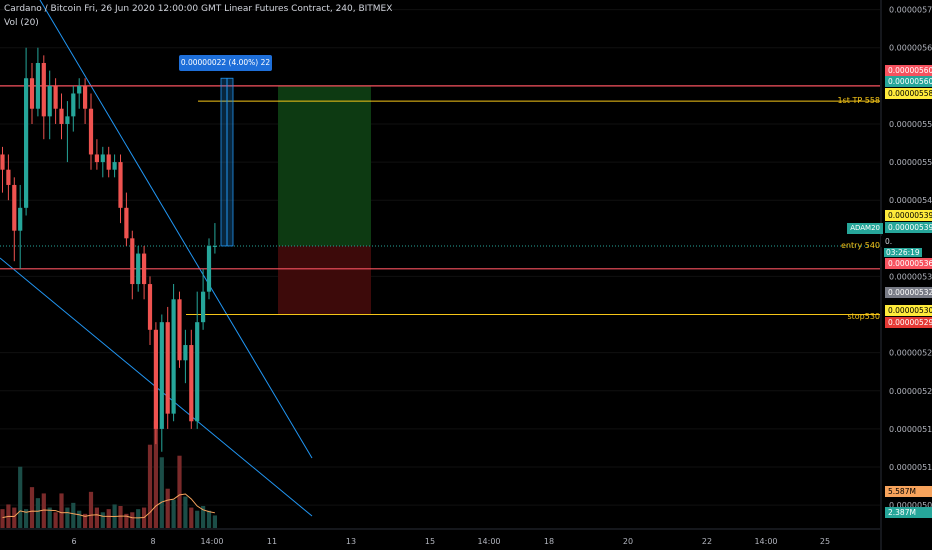  I want to click on measure-tooltip: 0.00000022 (4.00%) 22, so click(225, 63).